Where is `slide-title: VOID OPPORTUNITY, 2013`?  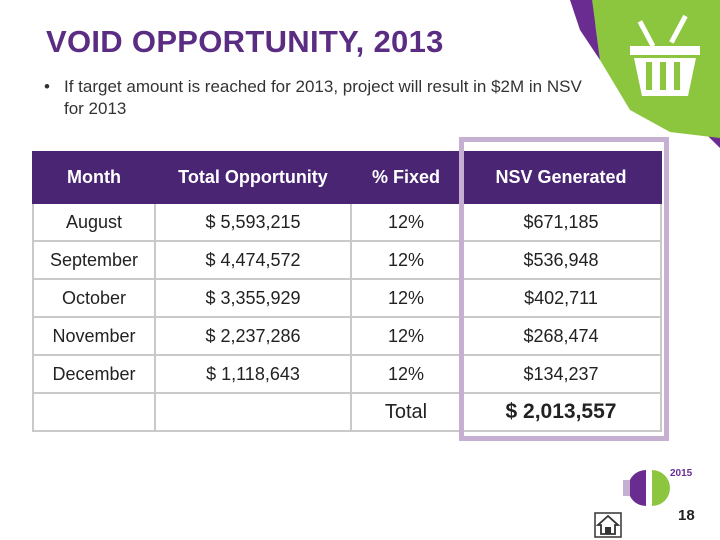 slide-title: VOID OPPORTUNITY, 2013 is located at coordinates (245, 41).